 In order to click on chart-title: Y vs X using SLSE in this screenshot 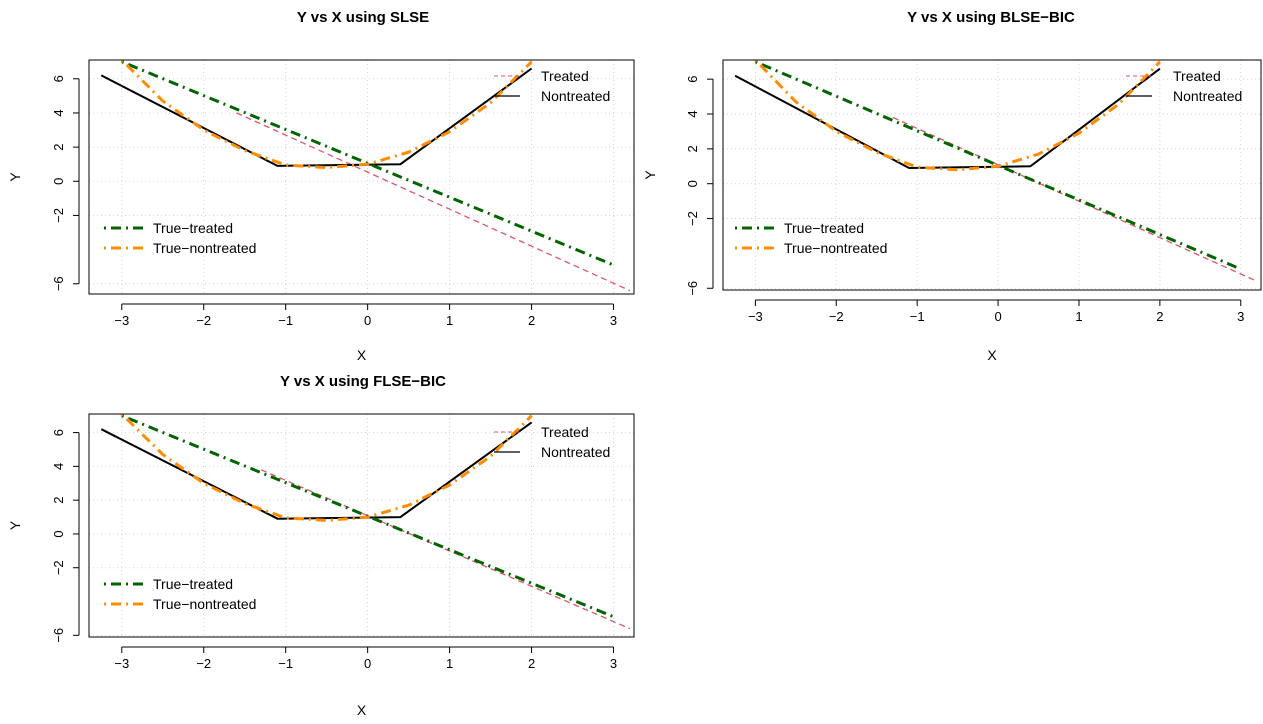, I will do `click(363, 17)`.